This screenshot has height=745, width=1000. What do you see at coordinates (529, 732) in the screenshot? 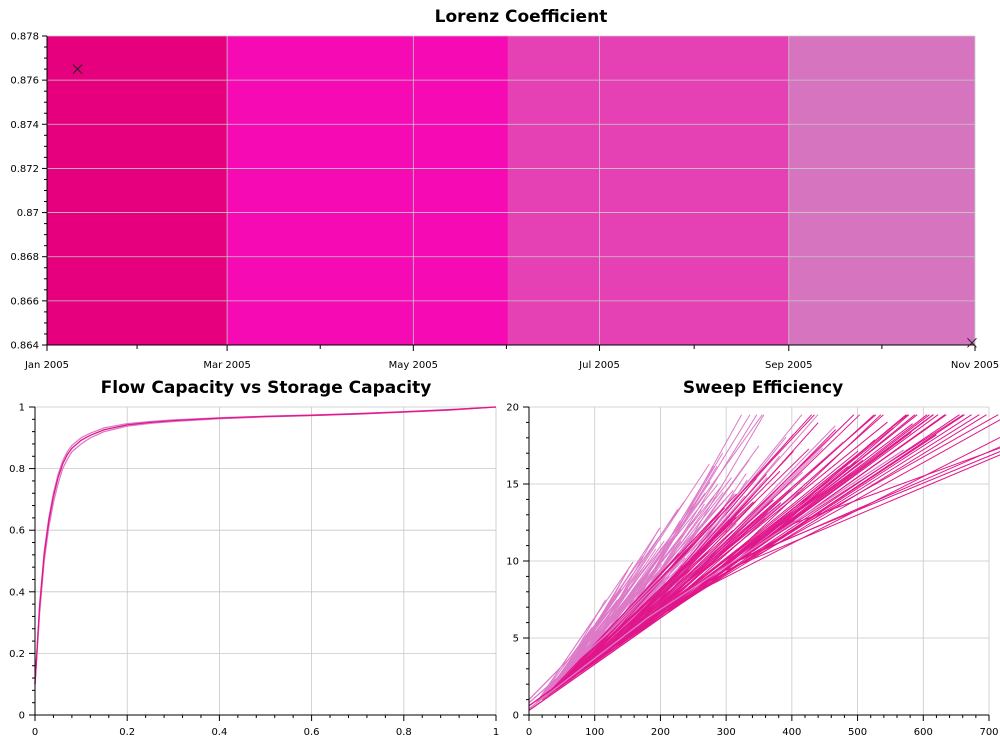
I see `sweep-x-tick-label: 0` at bounding box center [529, 732].